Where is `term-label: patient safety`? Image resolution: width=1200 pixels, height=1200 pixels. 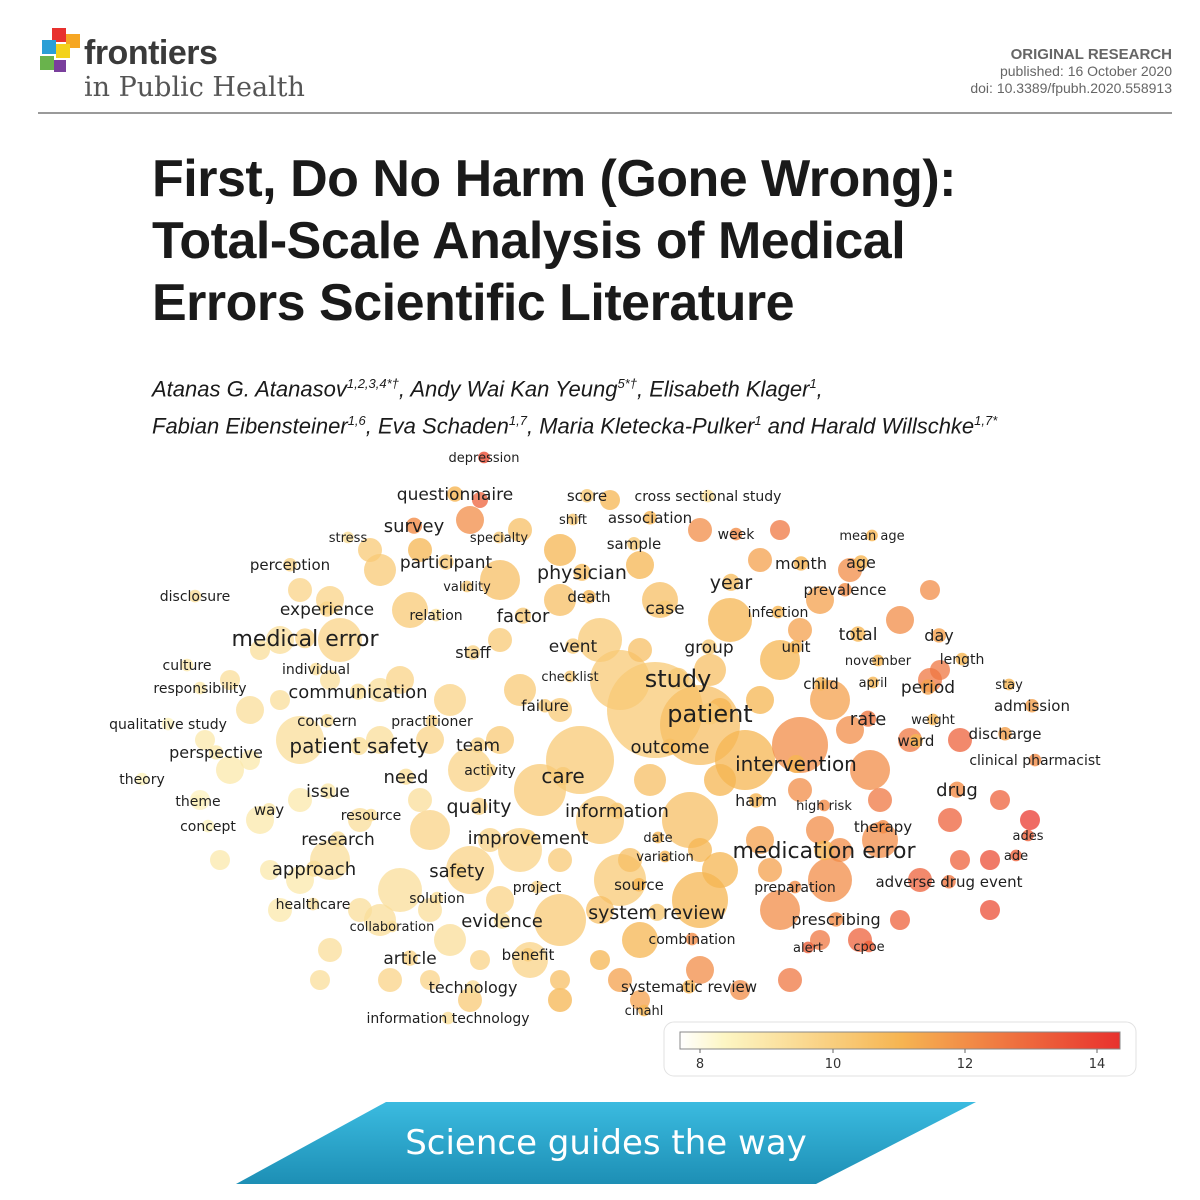 term-label: patient safety is located at coordinates (358, 746).